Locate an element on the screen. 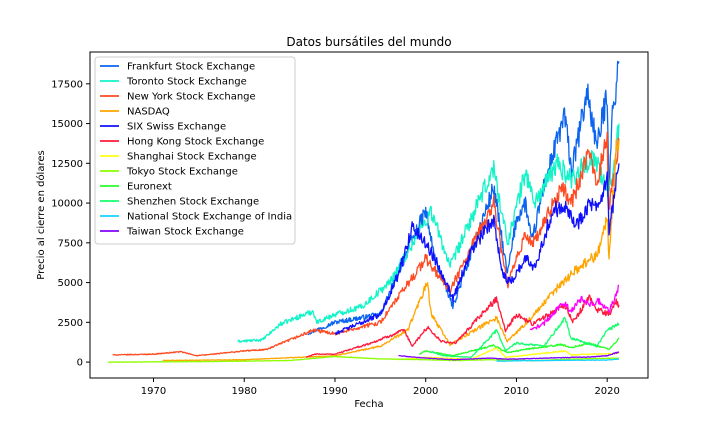 The image size is (720, 432). y-tick-label: 15000 is located at coordinates (67, 124).